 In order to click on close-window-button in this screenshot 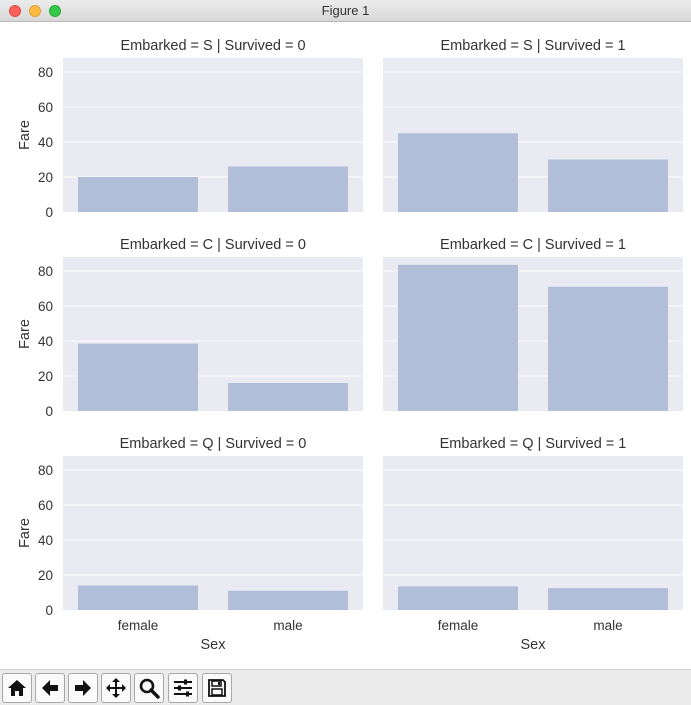, I will do `click(15, 11)`.